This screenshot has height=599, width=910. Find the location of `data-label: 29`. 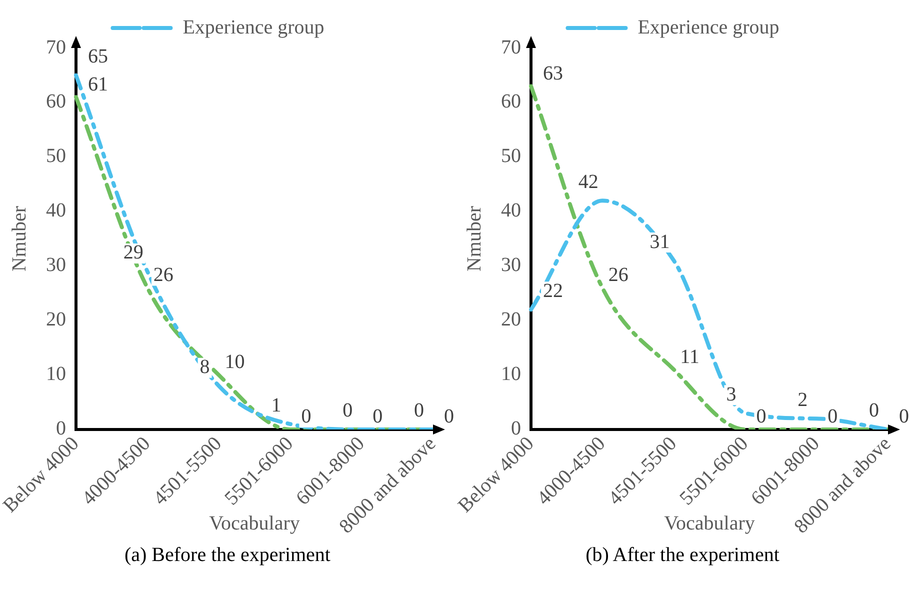

data-label: 29 is located at coordinates (133, 253).